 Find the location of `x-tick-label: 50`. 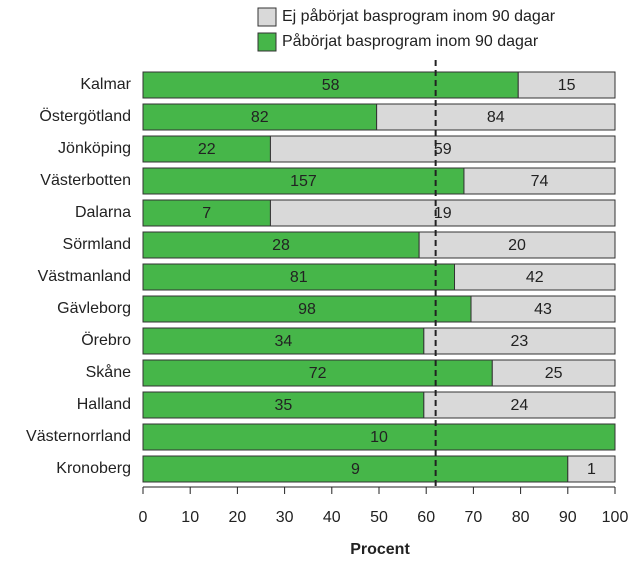

x-tick-label: 50 is located at coordinates (379, 517).